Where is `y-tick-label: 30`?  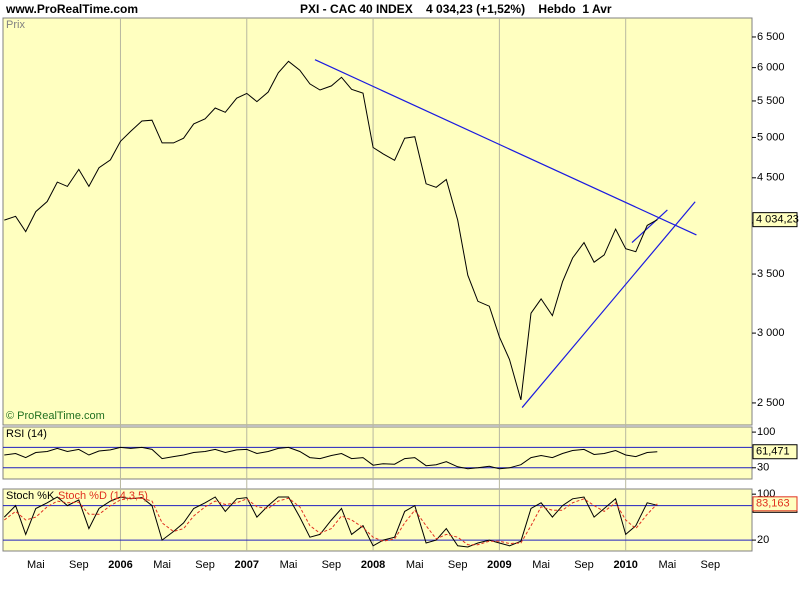
y-tick-label: 30 is located at coordinates (763, 468).